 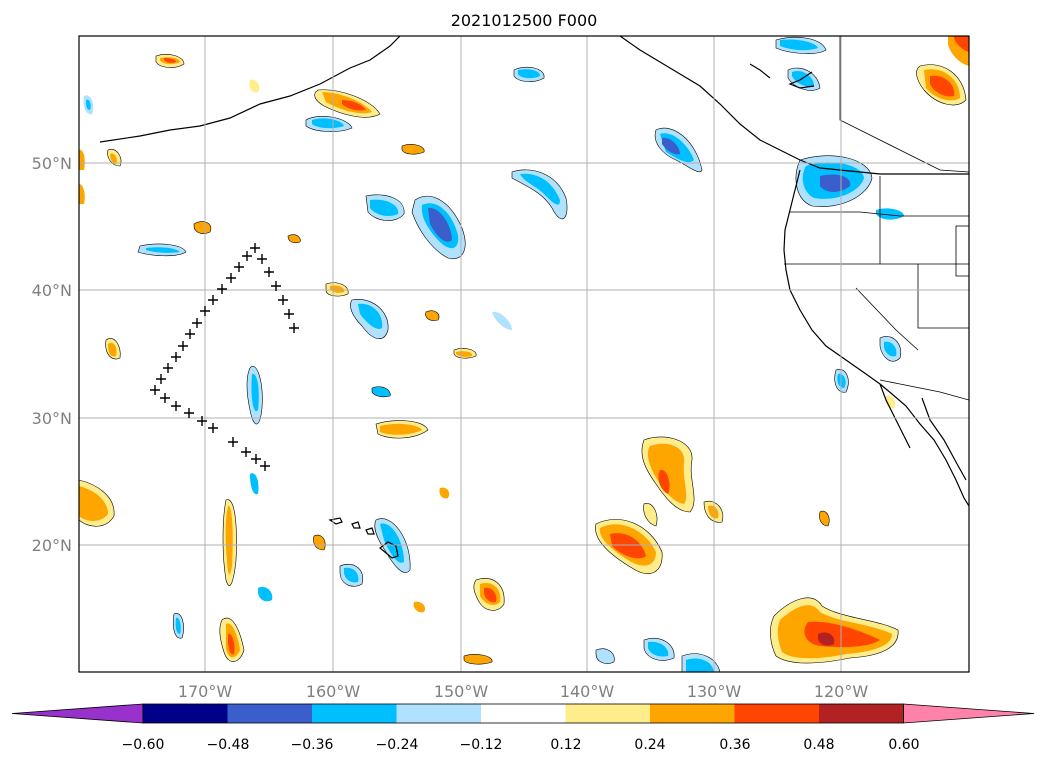 What do you see at coordinates (205, 691) in the screenshot?
I see `lon-label: 170°W` at bounding box center [205, 691].